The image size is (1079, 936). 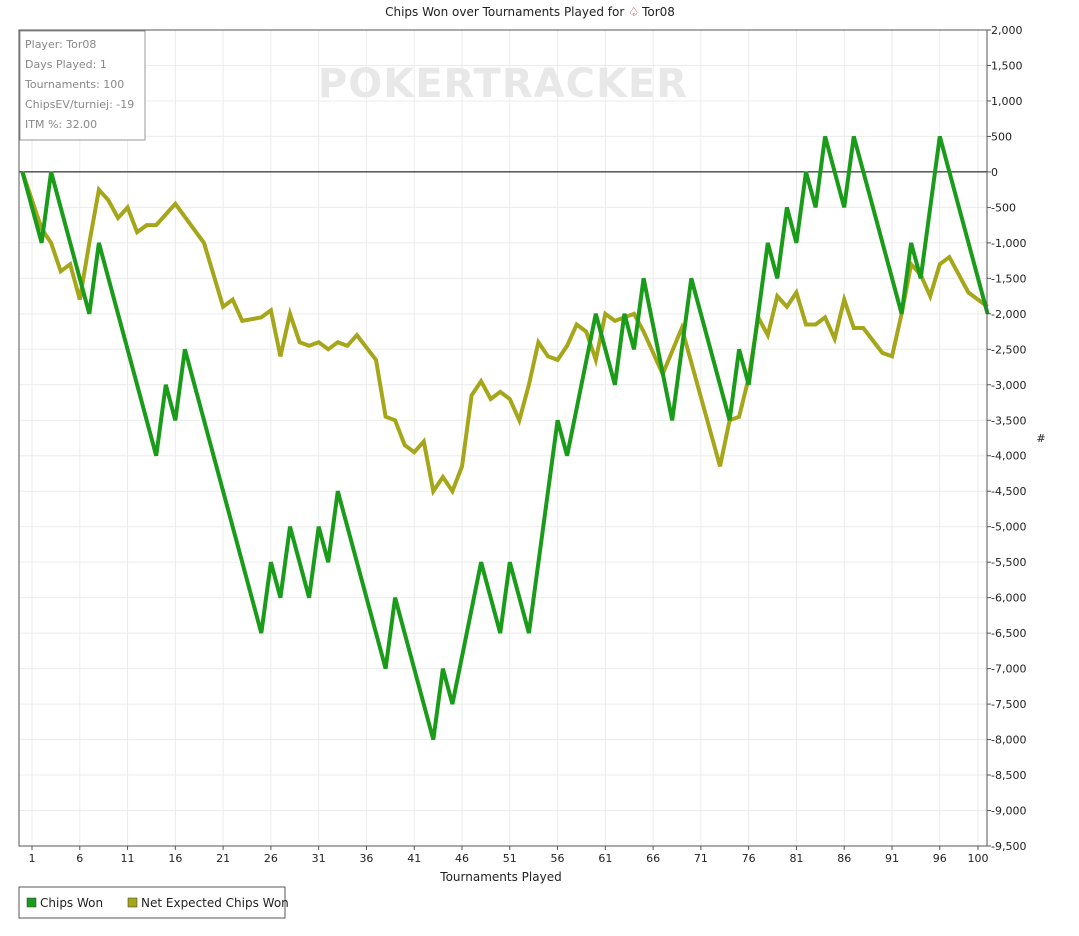 What do you see at coordinates (1008, 740) in the screenshot?
I see `y-tick-label: -8,000` at bounding box center [1008, 740].